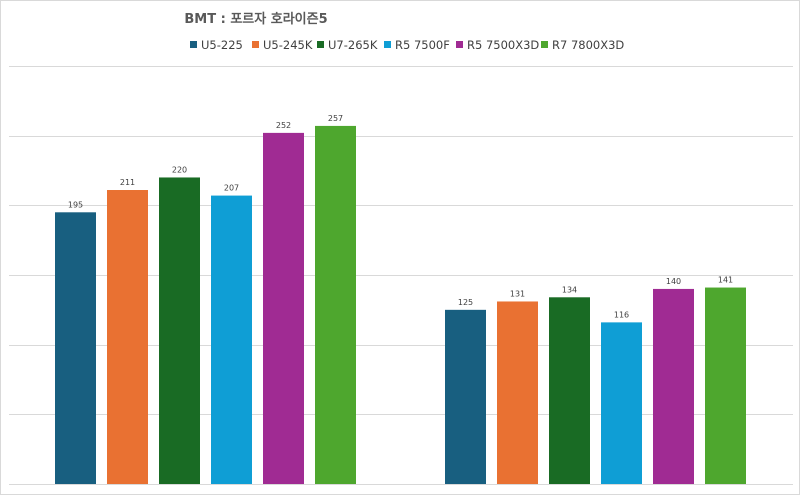 The height and width of the screenshot is (496, 800). I want to click on data-label: 220, so click(179, 169).